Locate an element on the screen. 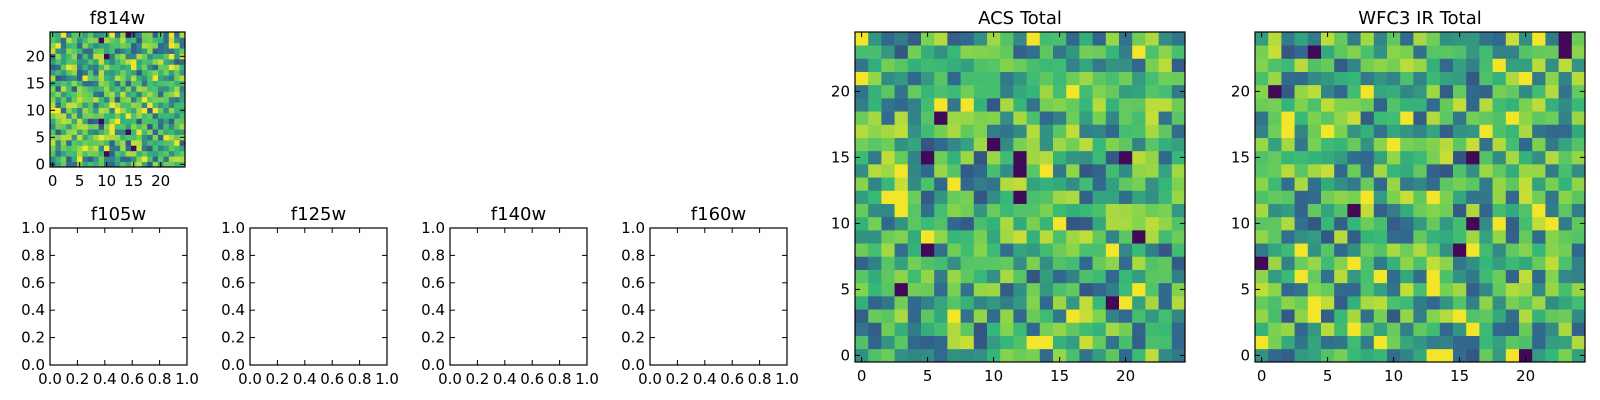 This screenshot has height=400, width=1600. y-tick-label: 1.0 is located at coordinates (433, 228).